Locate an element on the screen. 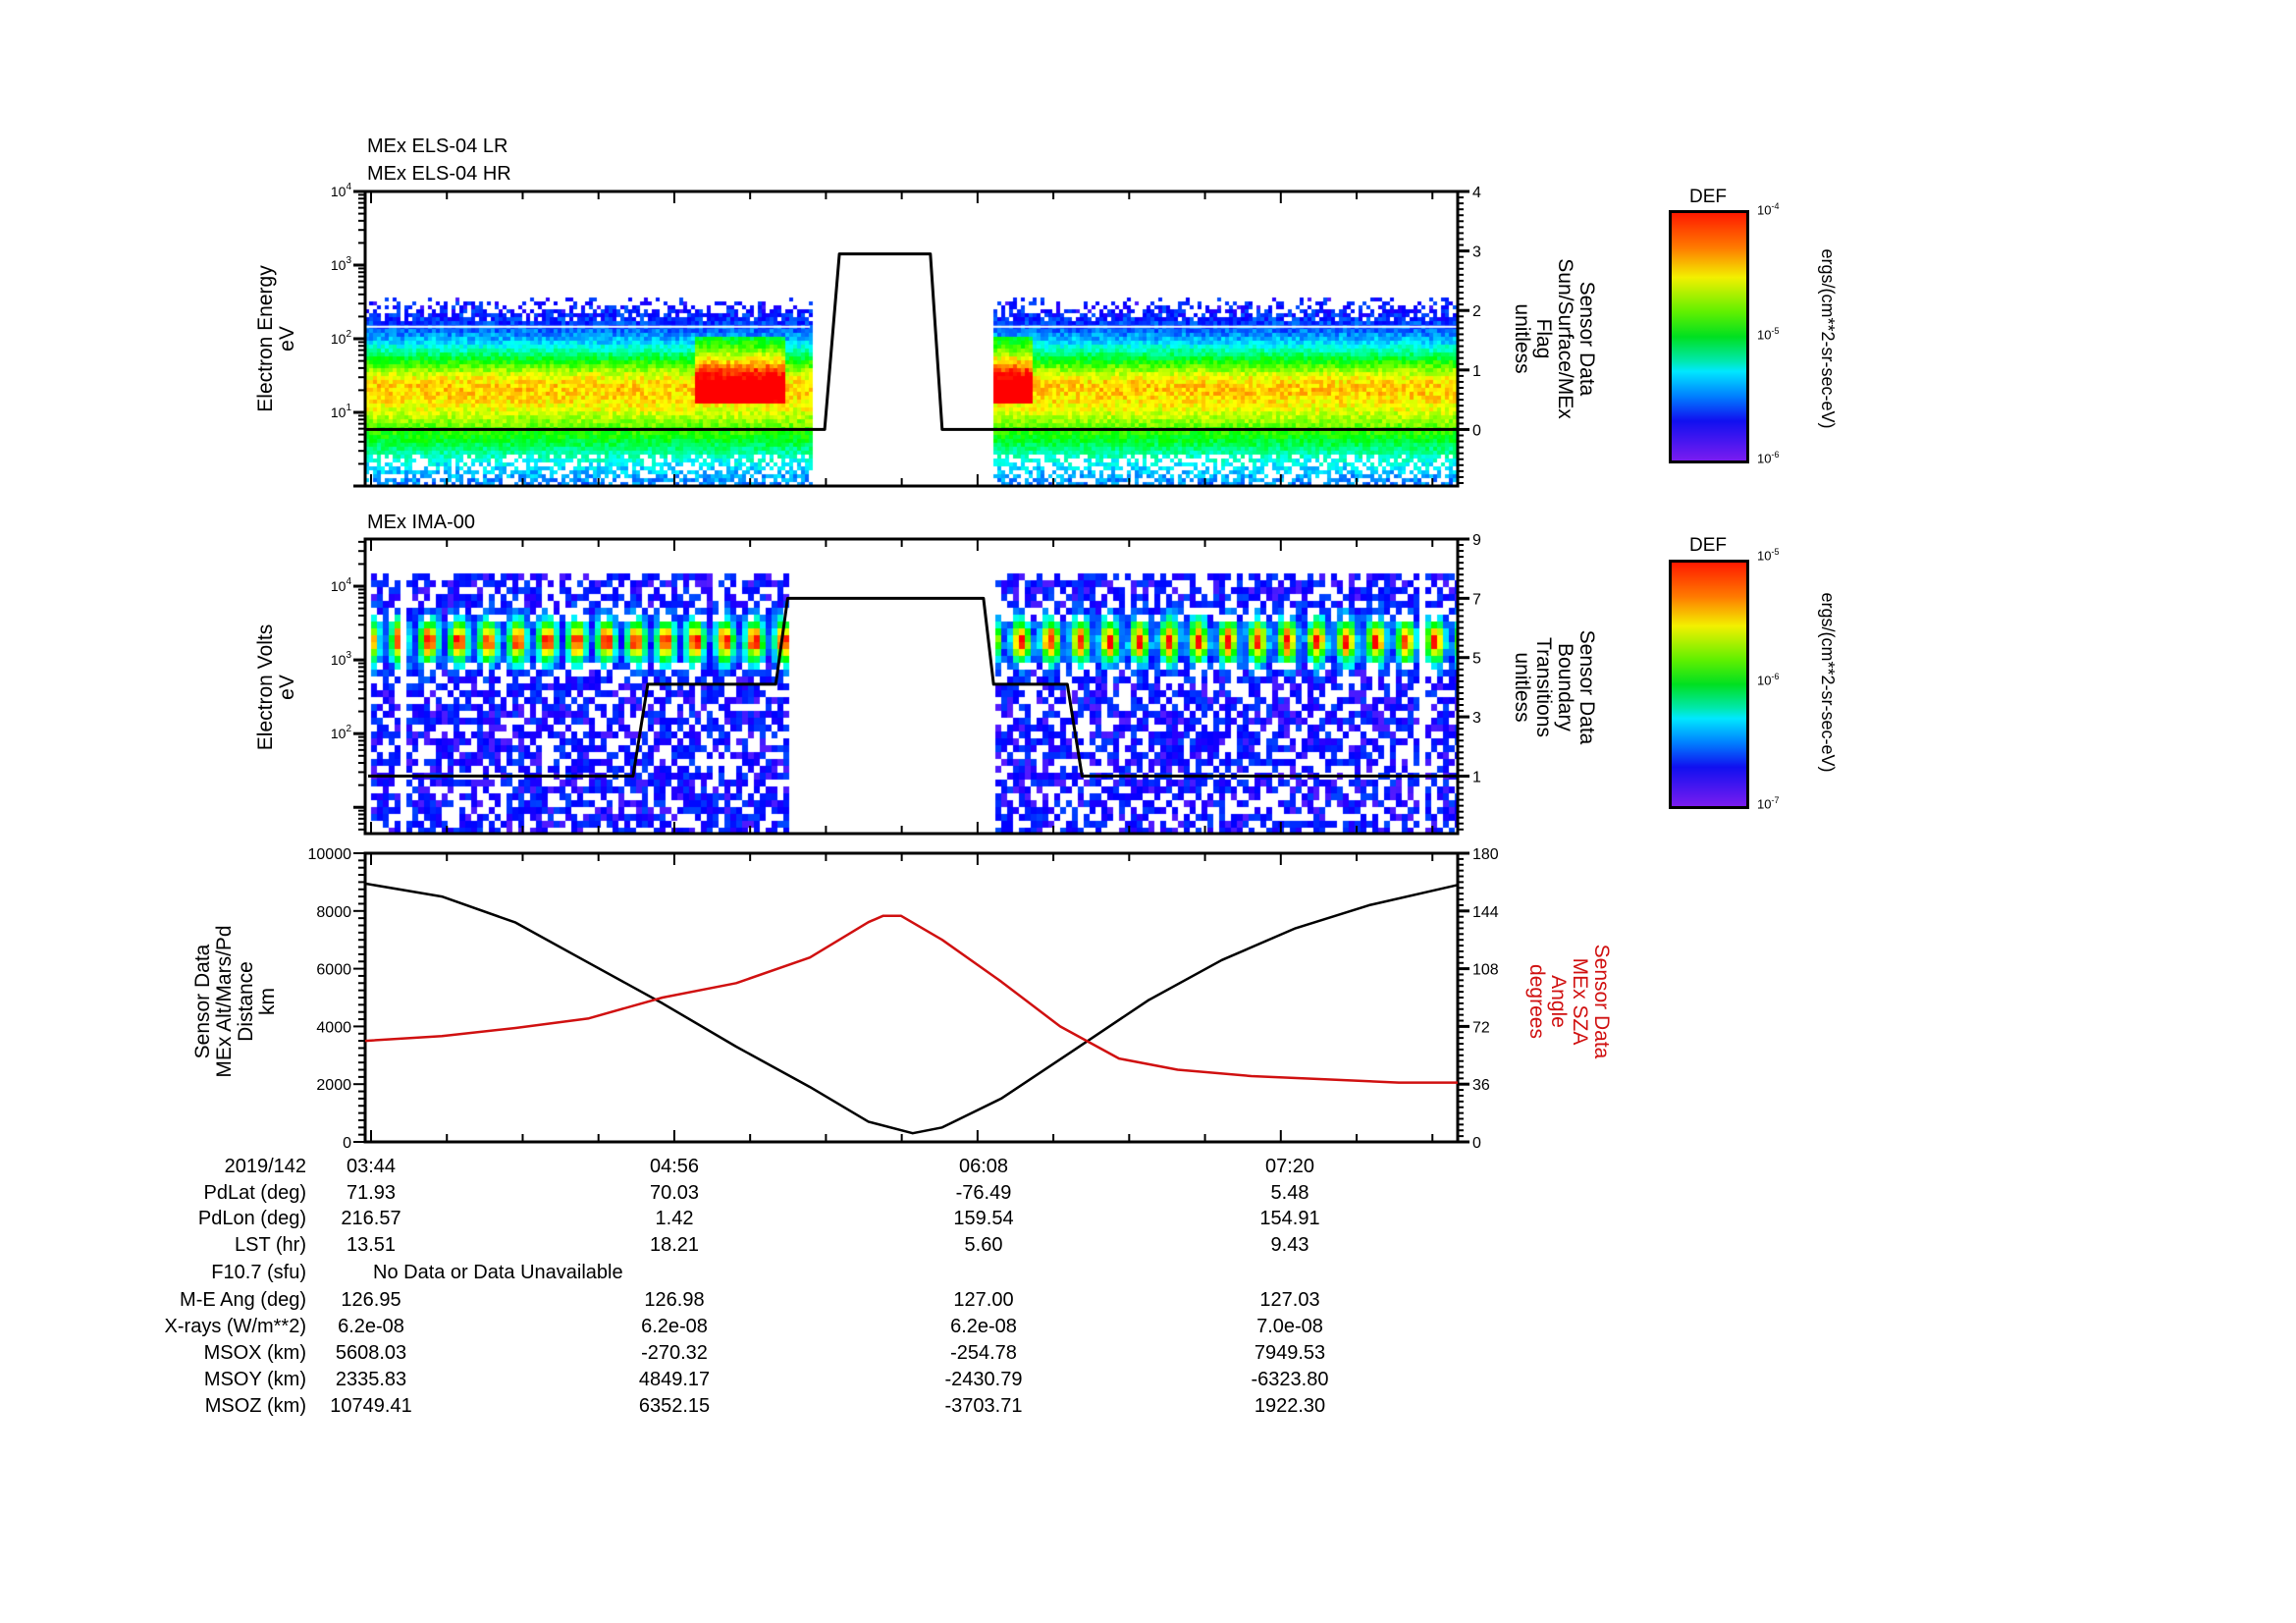 The image size is (2296, 1623). label-line: eV is located at coordinates (287, 339).